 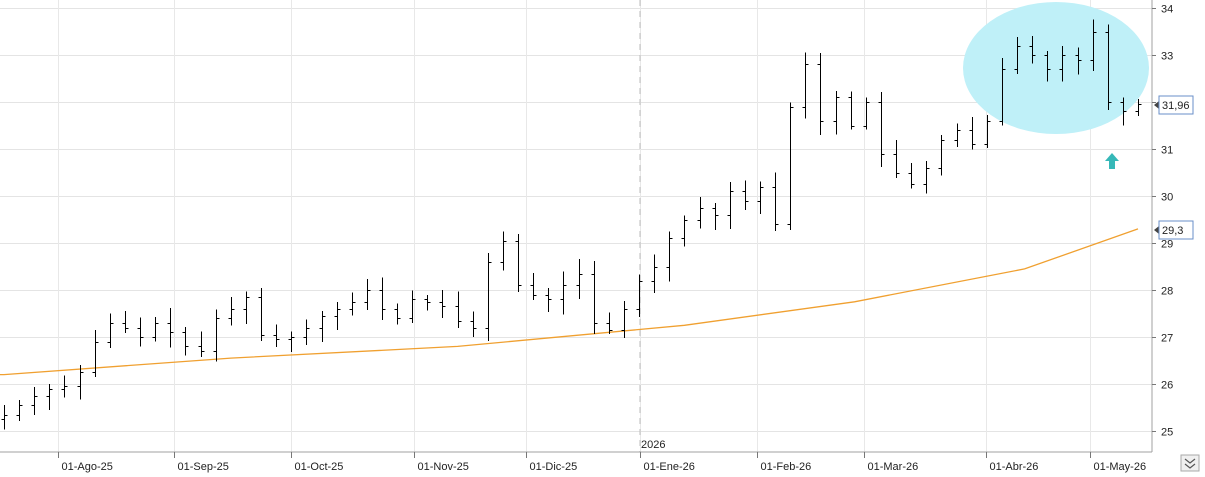 What do you see at coordinates (203, 467) in the screenshot?
I see `x-tick-label: 01-Sep-25` at bounding box center [203, 467].